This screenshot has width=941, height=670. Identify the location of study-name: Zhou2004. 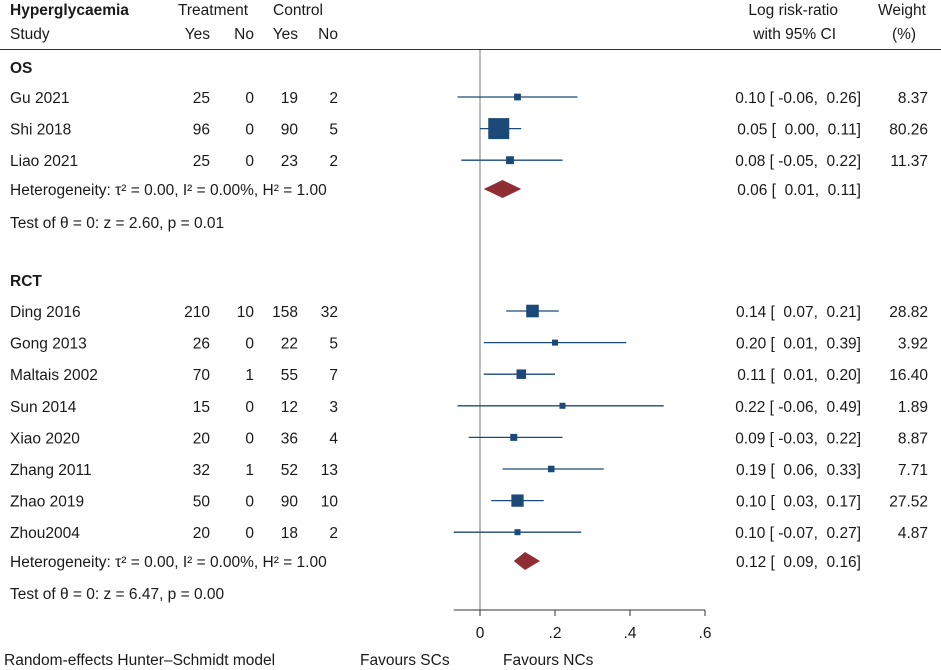
(45, 533).